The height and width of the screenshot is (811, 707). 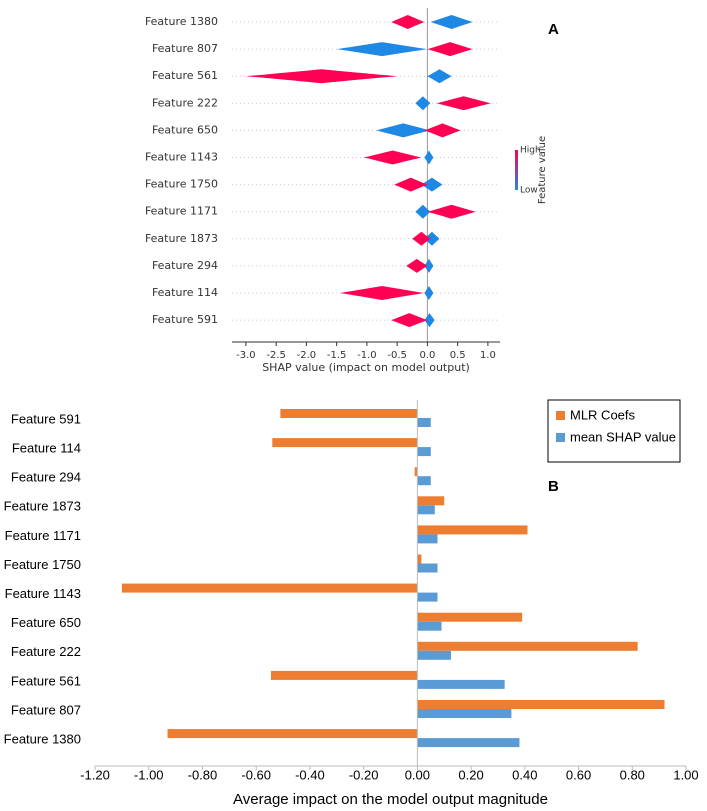 What do you see at coordinates (458, 355) in the screenshot?
I see `x-tick-label: 0.5` at bounding box center [458, 355].